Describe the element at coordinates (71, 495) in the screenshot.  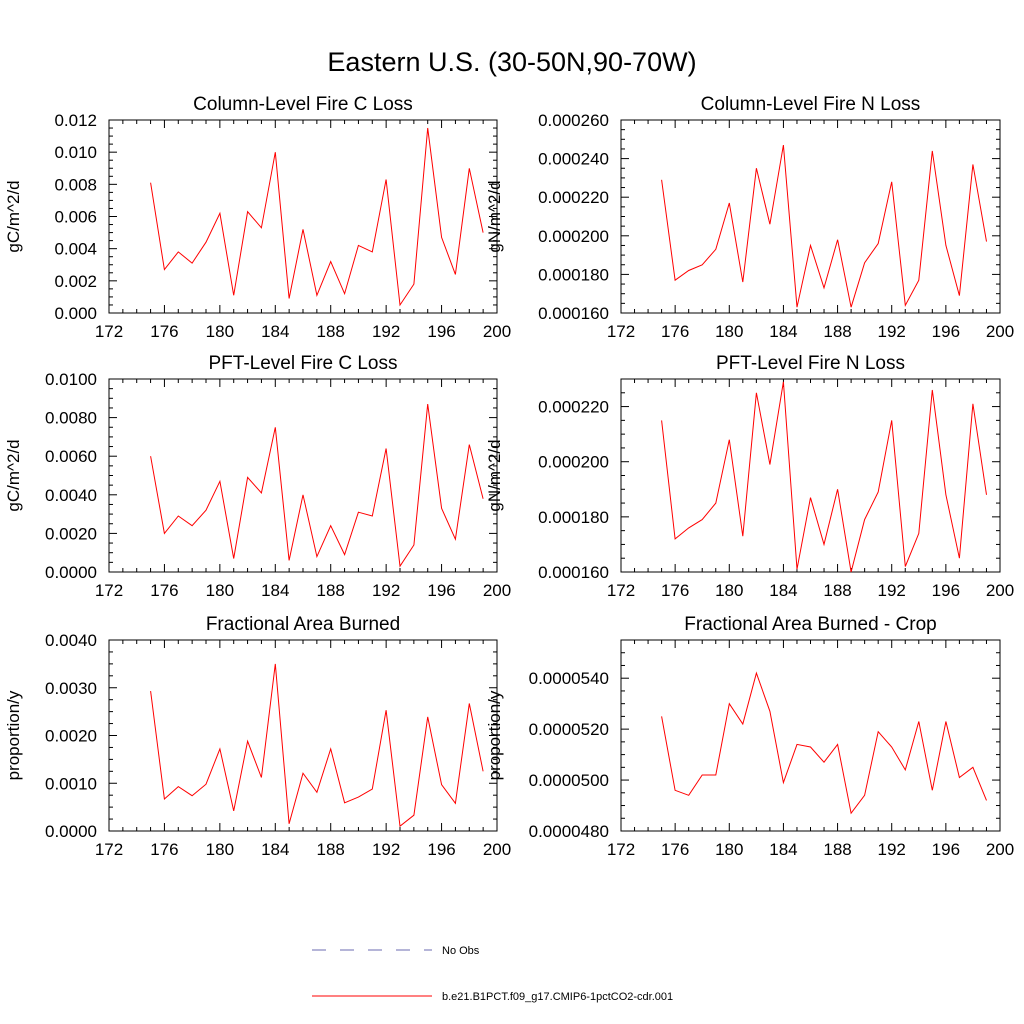
I see `y-tick-label: 0.0040` at that location.